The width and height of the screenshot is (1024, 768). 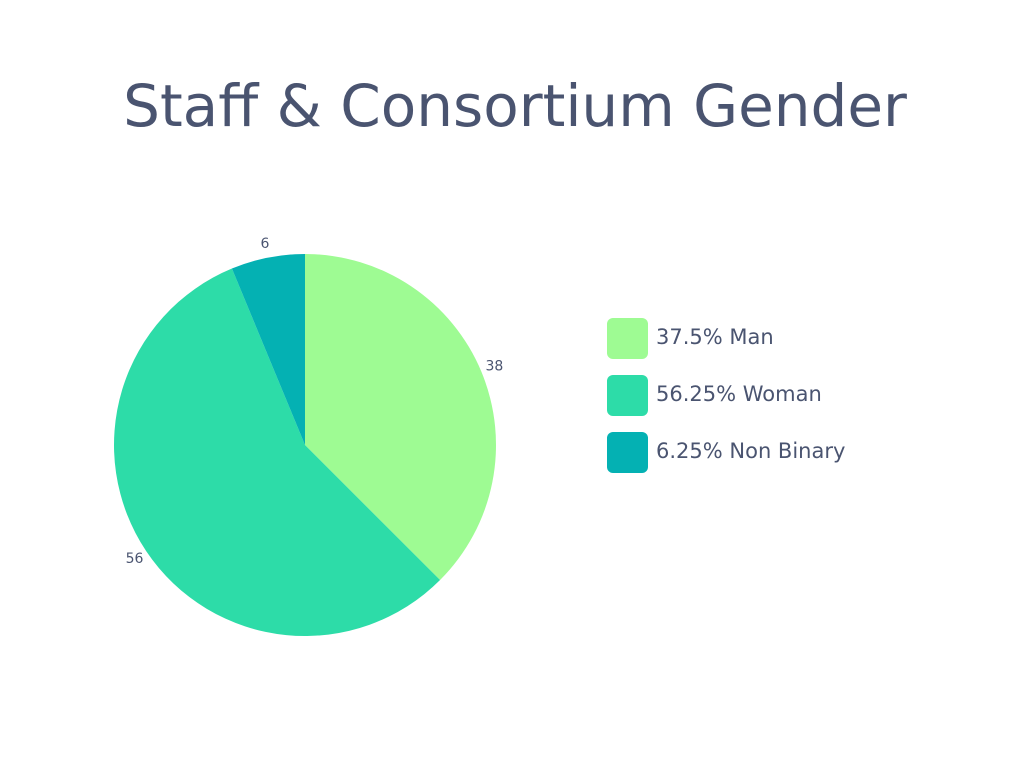 I want to click on data-label: 56, so click(x=135, y=559).